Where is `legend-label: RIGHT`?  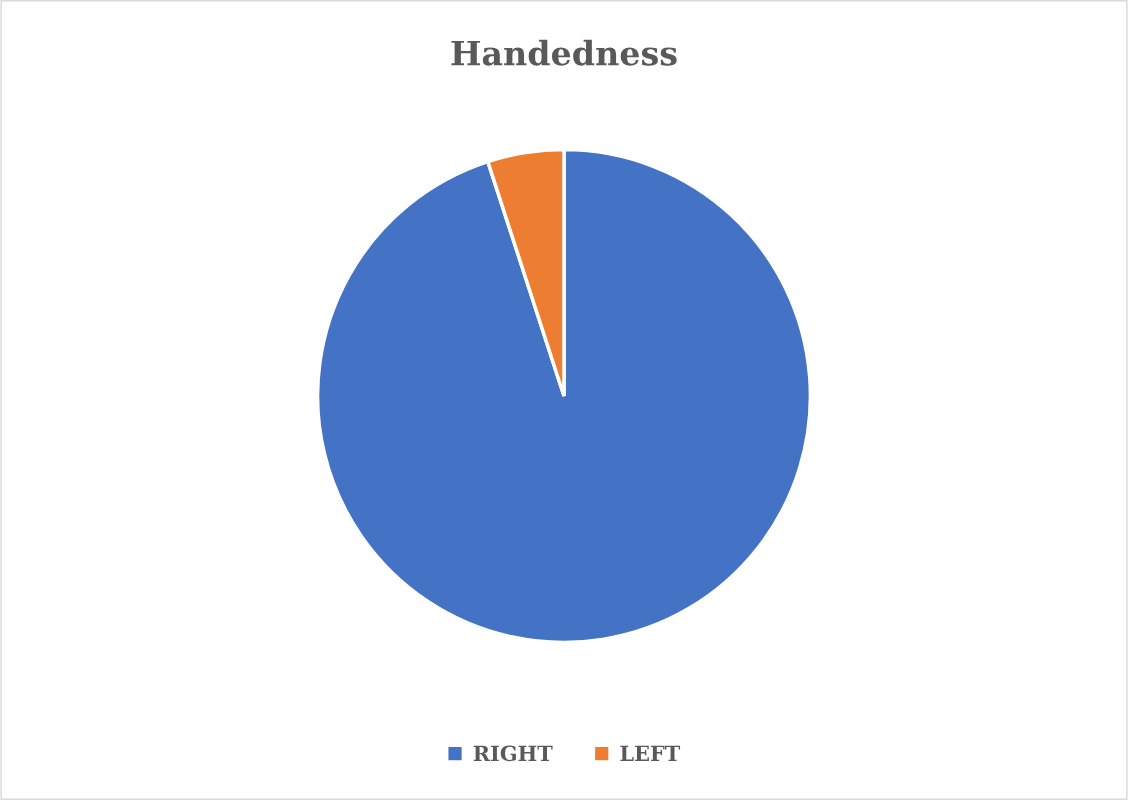
legend-label: RIGHT is located at coordinates (513, 753).